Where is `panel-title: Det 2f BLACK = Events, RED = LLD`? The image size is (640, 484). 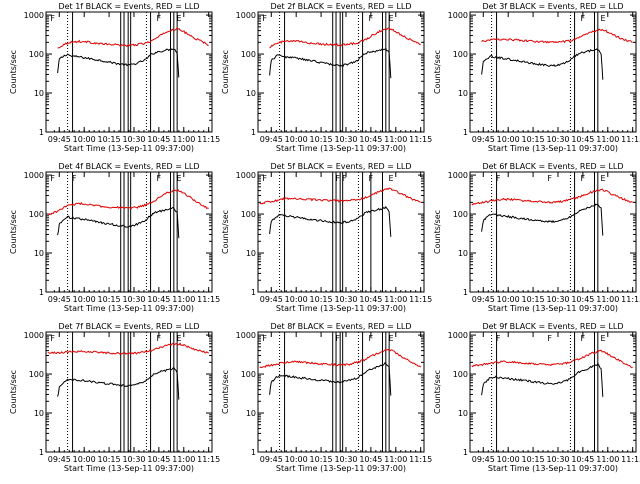
panel-title: Det 2f BLACK = Events, RED = LLD is located at coordinates (340, 6).